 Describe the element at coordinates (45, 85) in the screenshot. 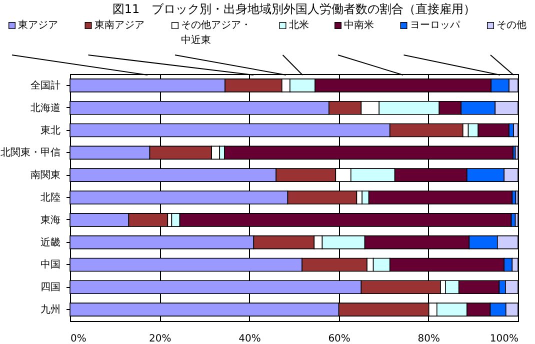

I see `y-tick-label: 全国計` at that location.